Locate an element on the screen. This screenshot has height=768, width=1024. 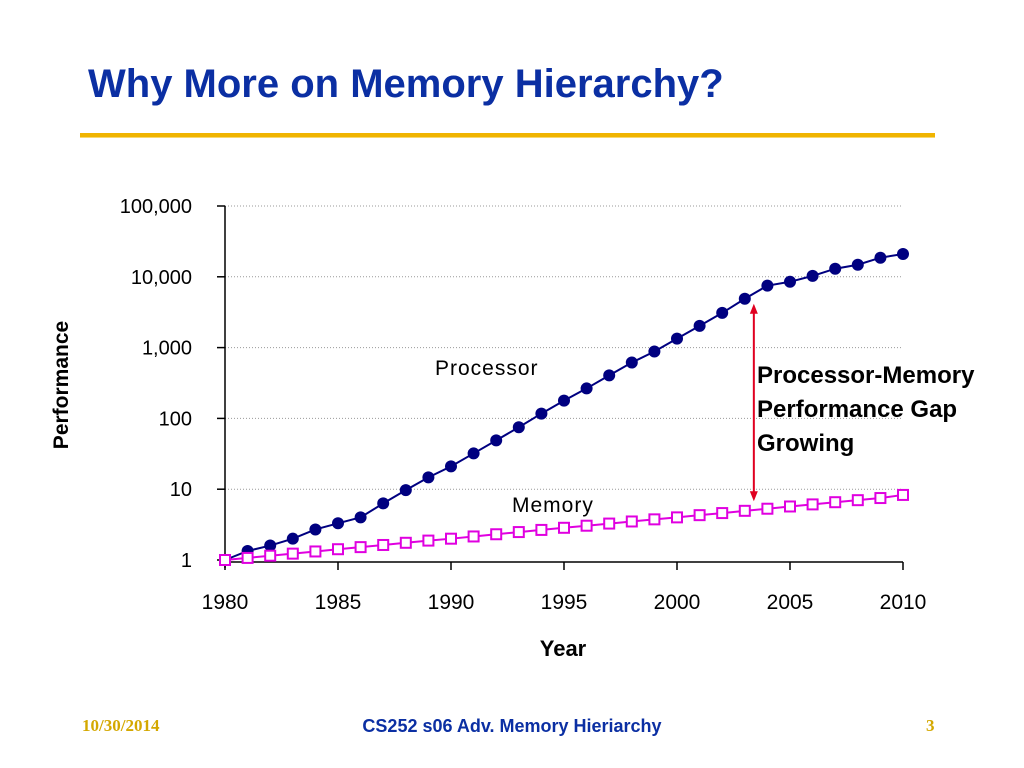
x-tick-label: 2010 is located at coordinates (903, 602).